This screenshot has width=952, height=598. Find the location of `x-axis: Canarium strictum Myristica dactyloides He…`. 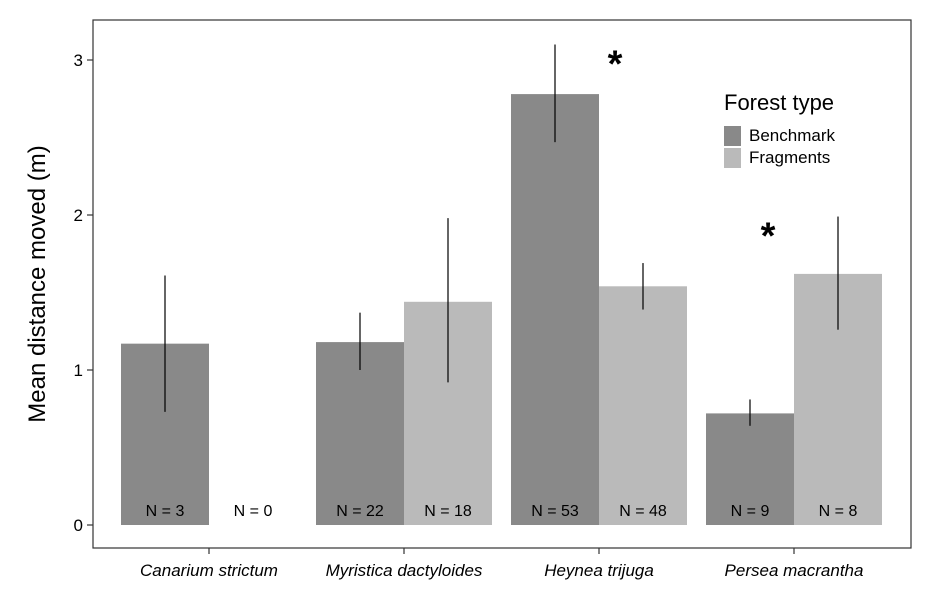

x-axis: Canarium strictum Myristica dactyloides He… is located at coordinates (501, 564).